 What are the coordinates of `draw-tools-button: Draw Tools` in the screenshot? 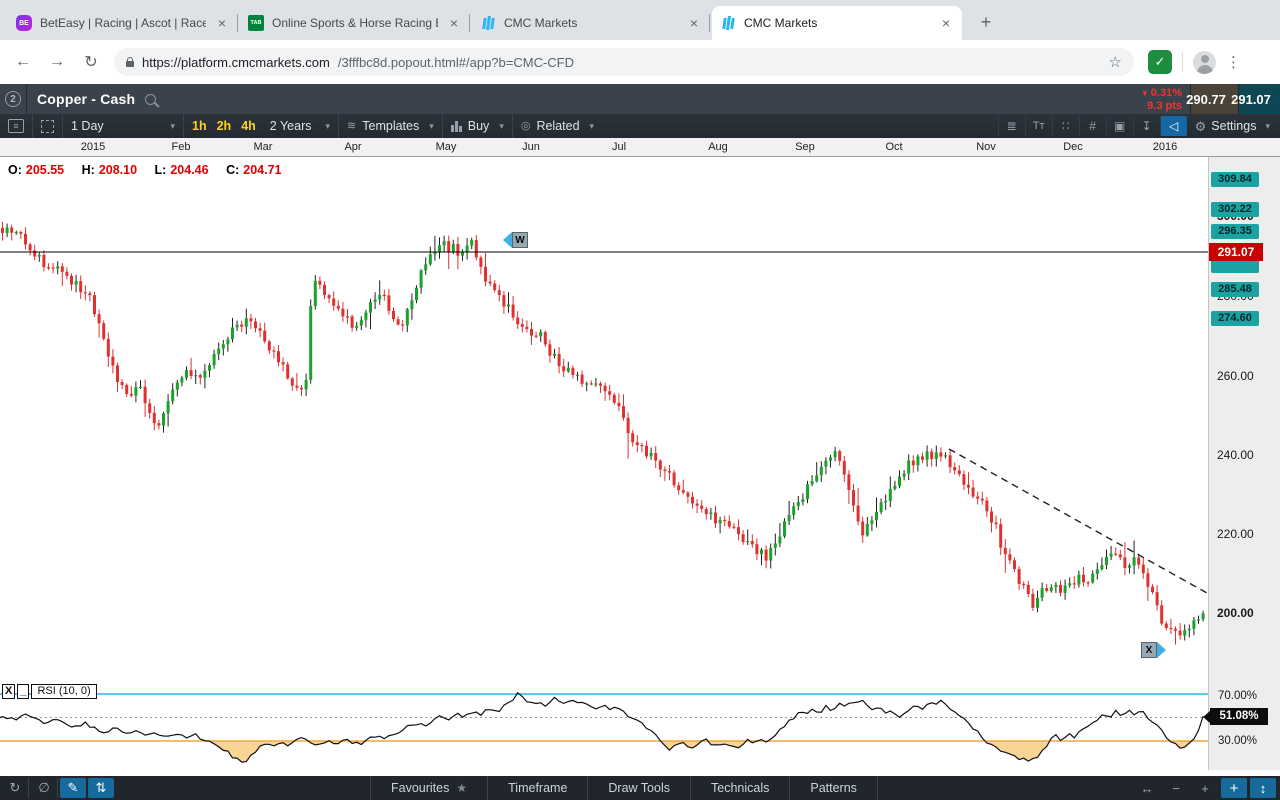 It's located at (638, 788).